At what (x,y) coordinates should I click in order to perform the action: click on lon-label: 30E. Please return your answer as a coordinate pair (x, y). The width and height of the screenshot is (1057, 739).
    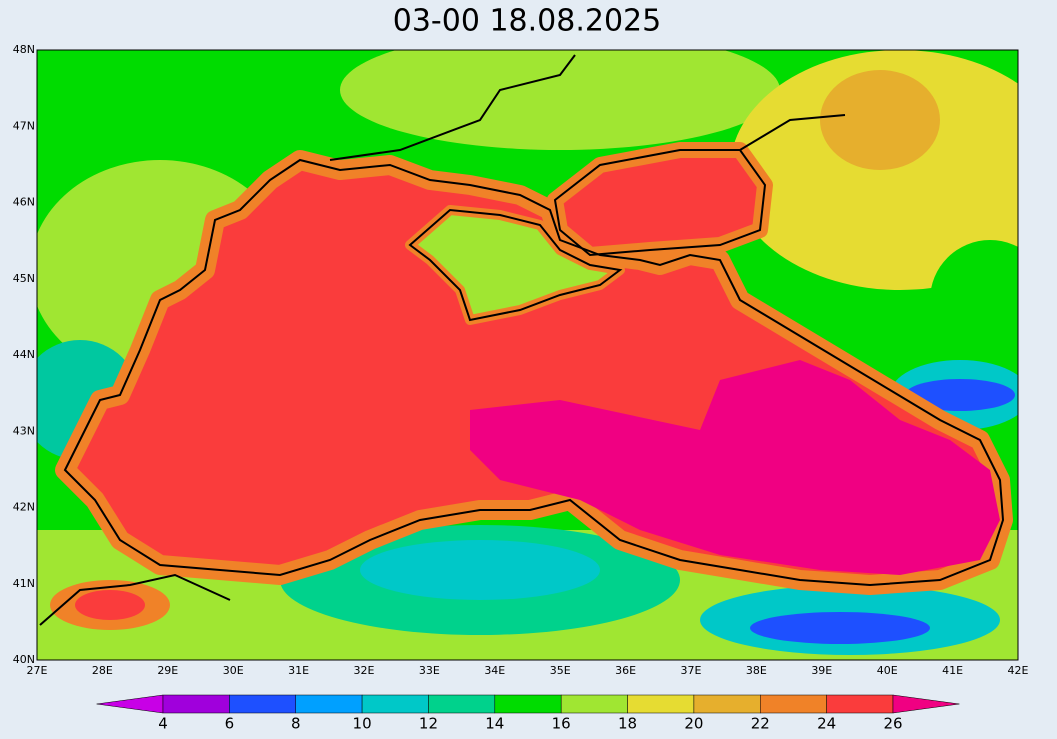
    Looking at the image, I should click on (233, 670).